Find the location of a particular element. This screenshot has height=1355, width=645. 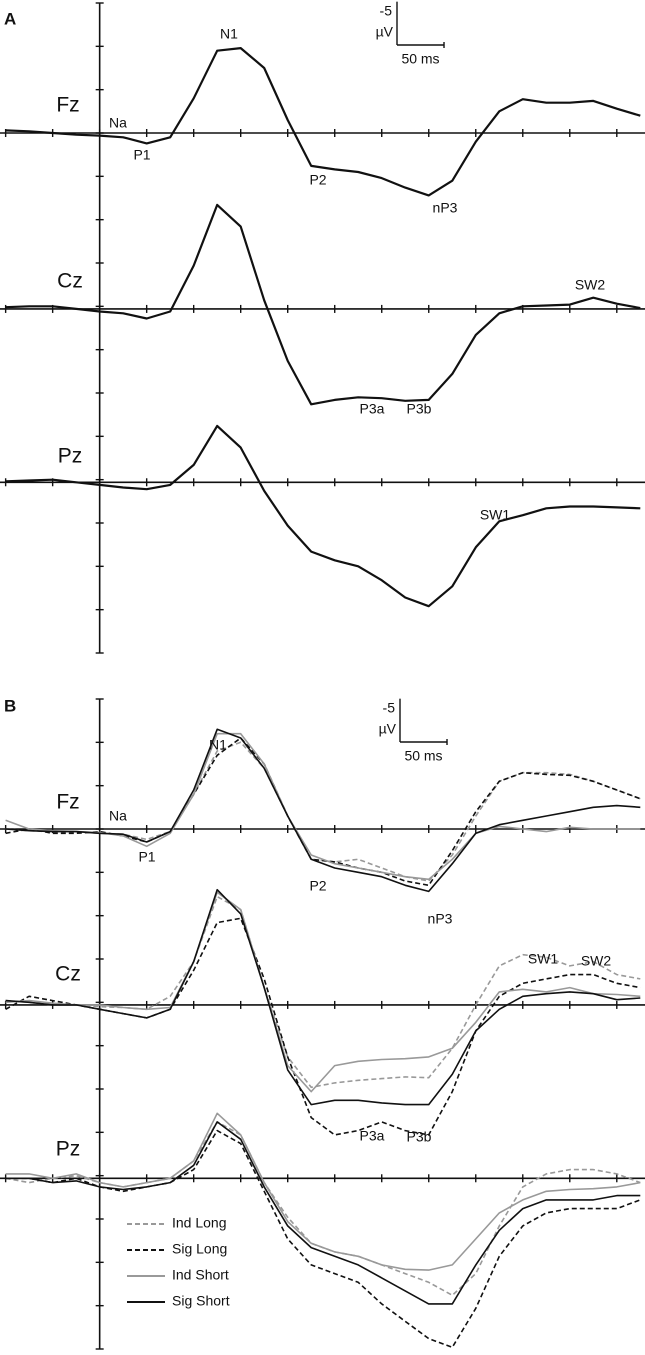

legend-label: Ind Long is located at coordinates (199, 1223).